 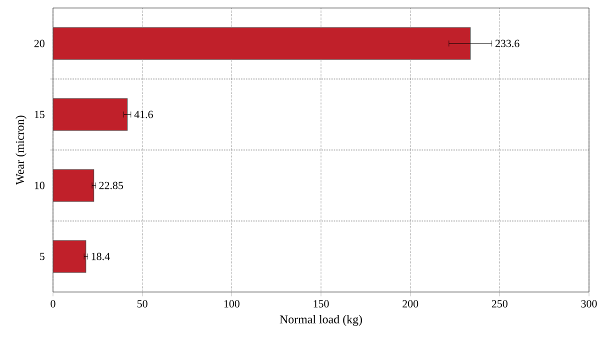 I want to click on x-tick-label: 100, so click(x=232, y=304).